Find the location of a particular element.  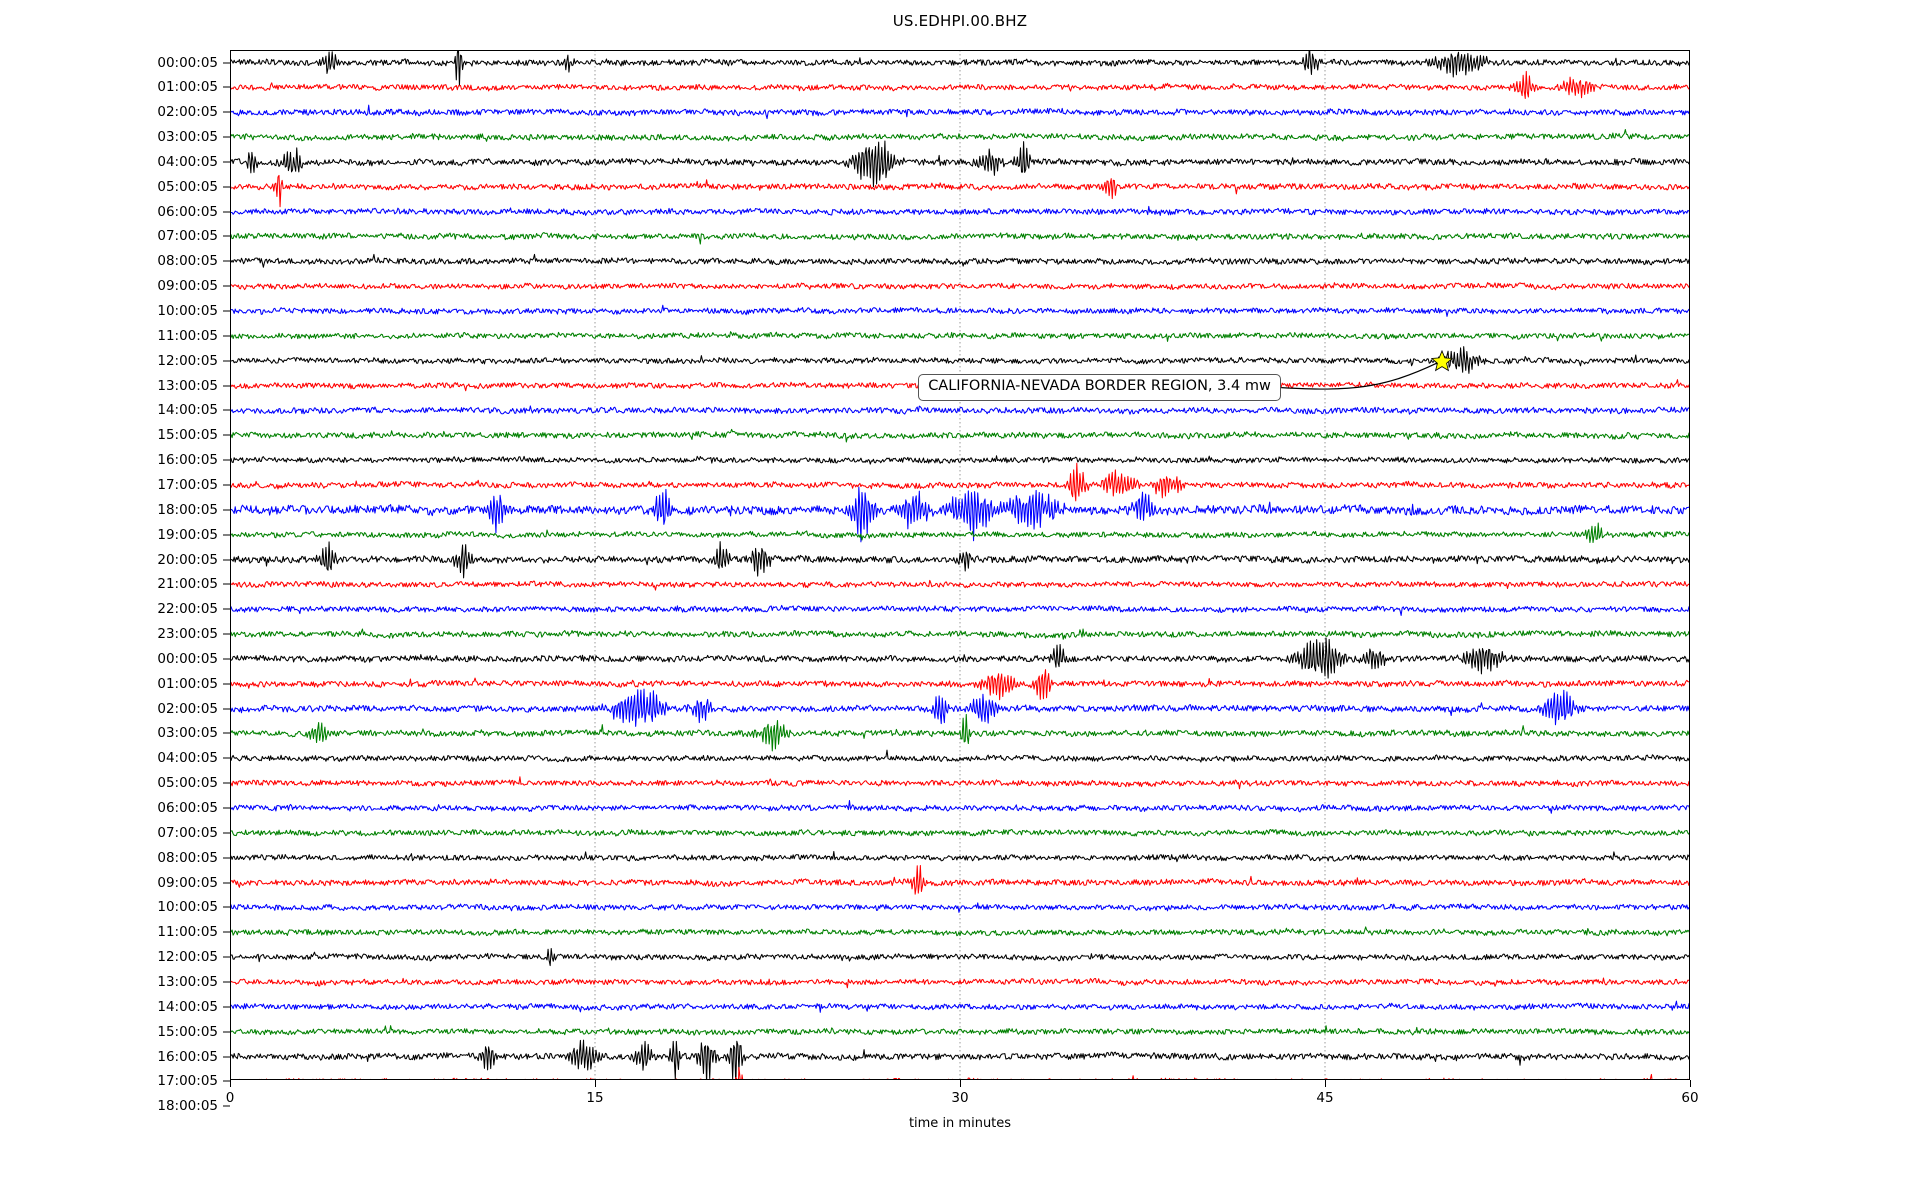

y-tick-label: 21:00:05 is located at coordinates (187, 584).